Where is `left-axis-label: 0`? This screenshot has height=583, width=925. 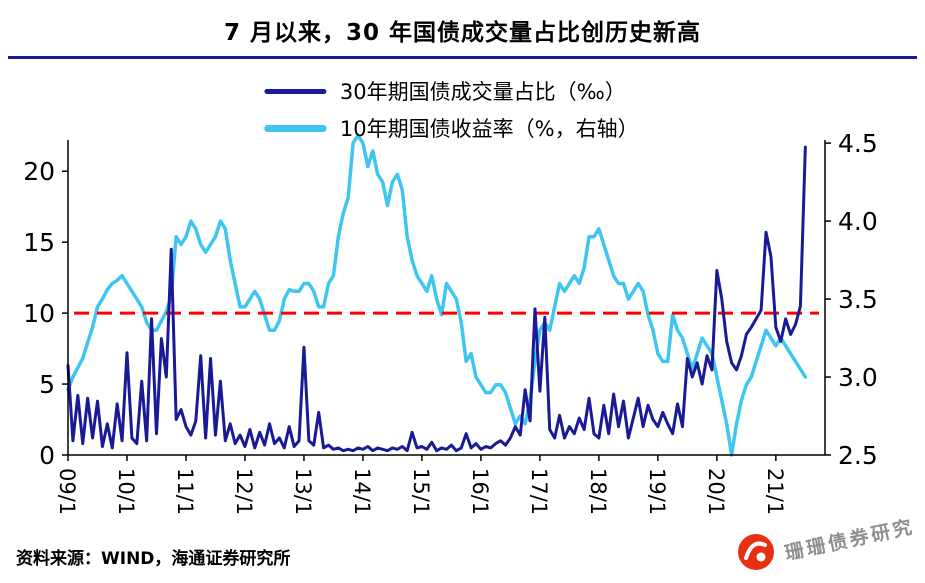
left-axis-label: 0 is located at coordinates (47, 455).